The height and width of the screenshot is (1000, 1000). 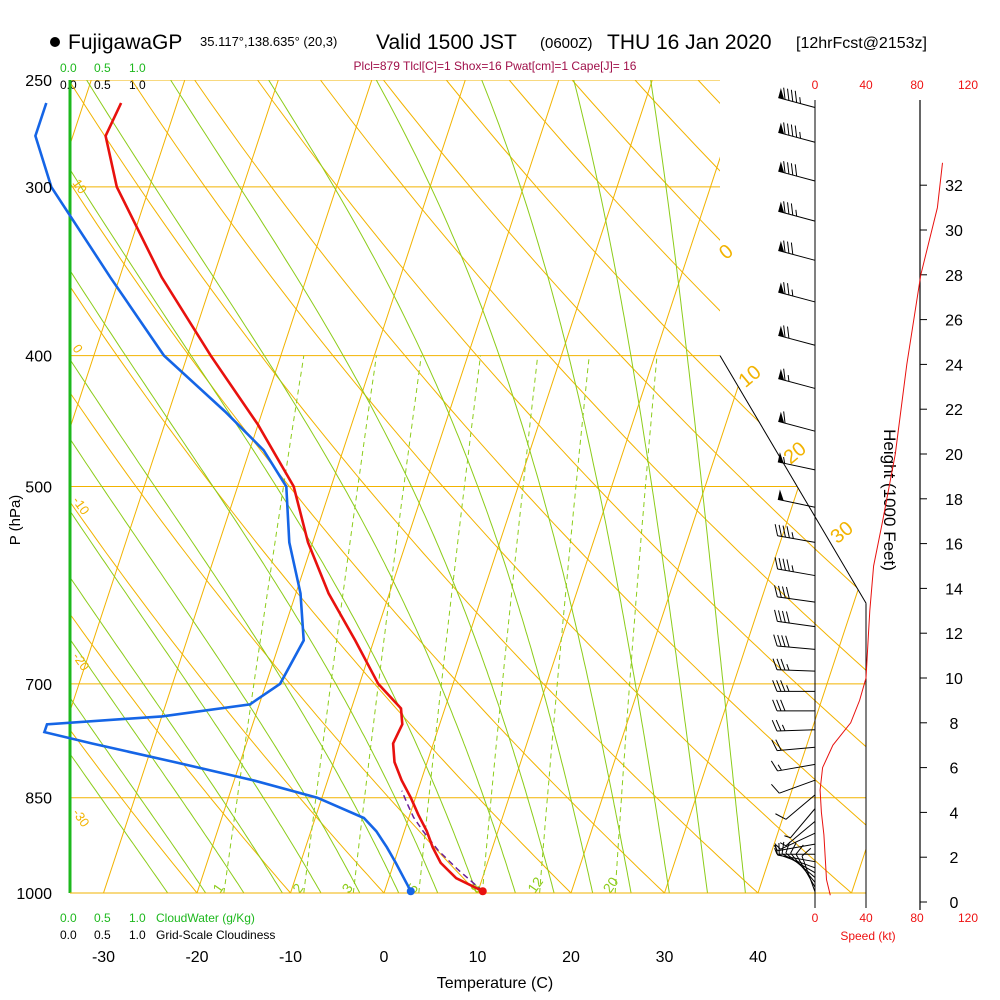 What do you see at coordinates (102, 935) in the screenshot?
I see `cloudiness-tick-bottom-1: 0.5` at bounding box center [102, 935].